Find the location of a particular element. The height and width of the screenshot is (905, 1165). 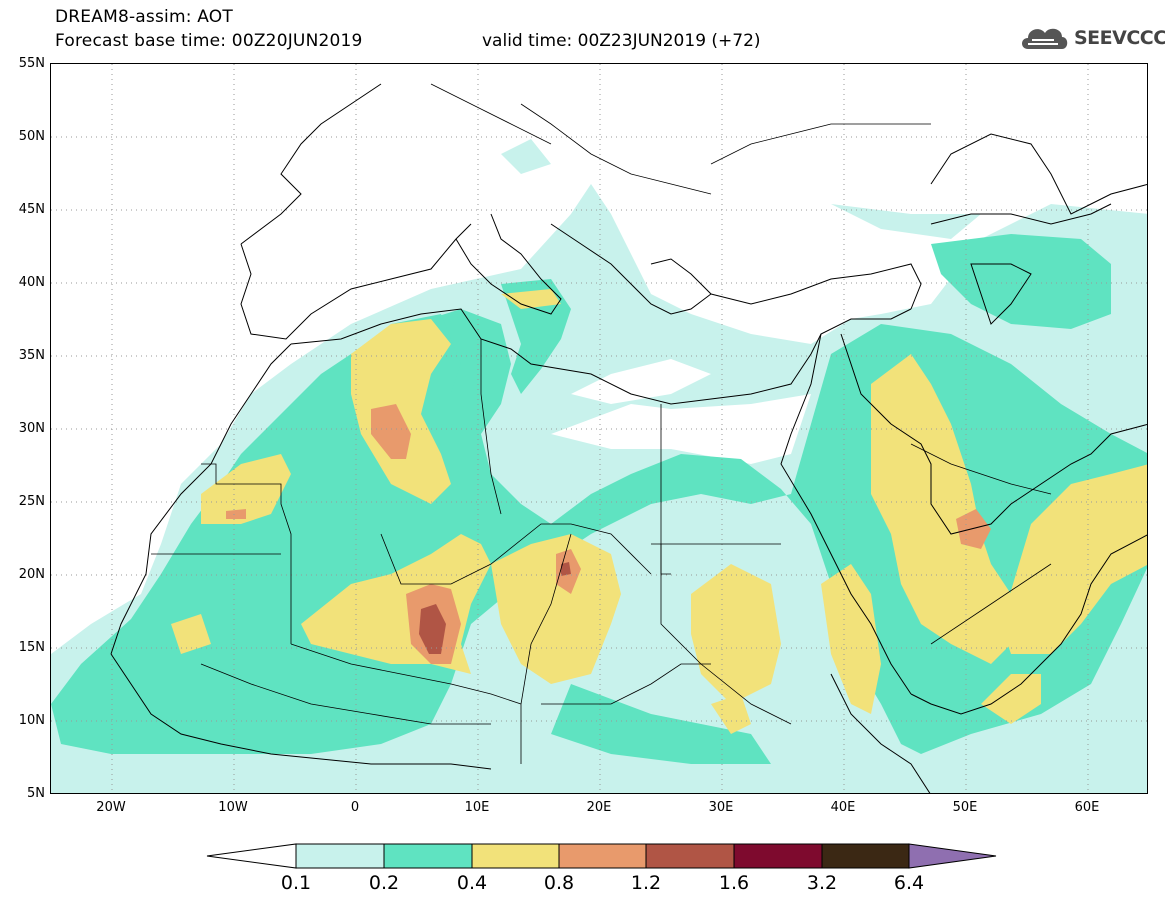

lon-label-60e: 60E is located at coordinates (1087, 807).